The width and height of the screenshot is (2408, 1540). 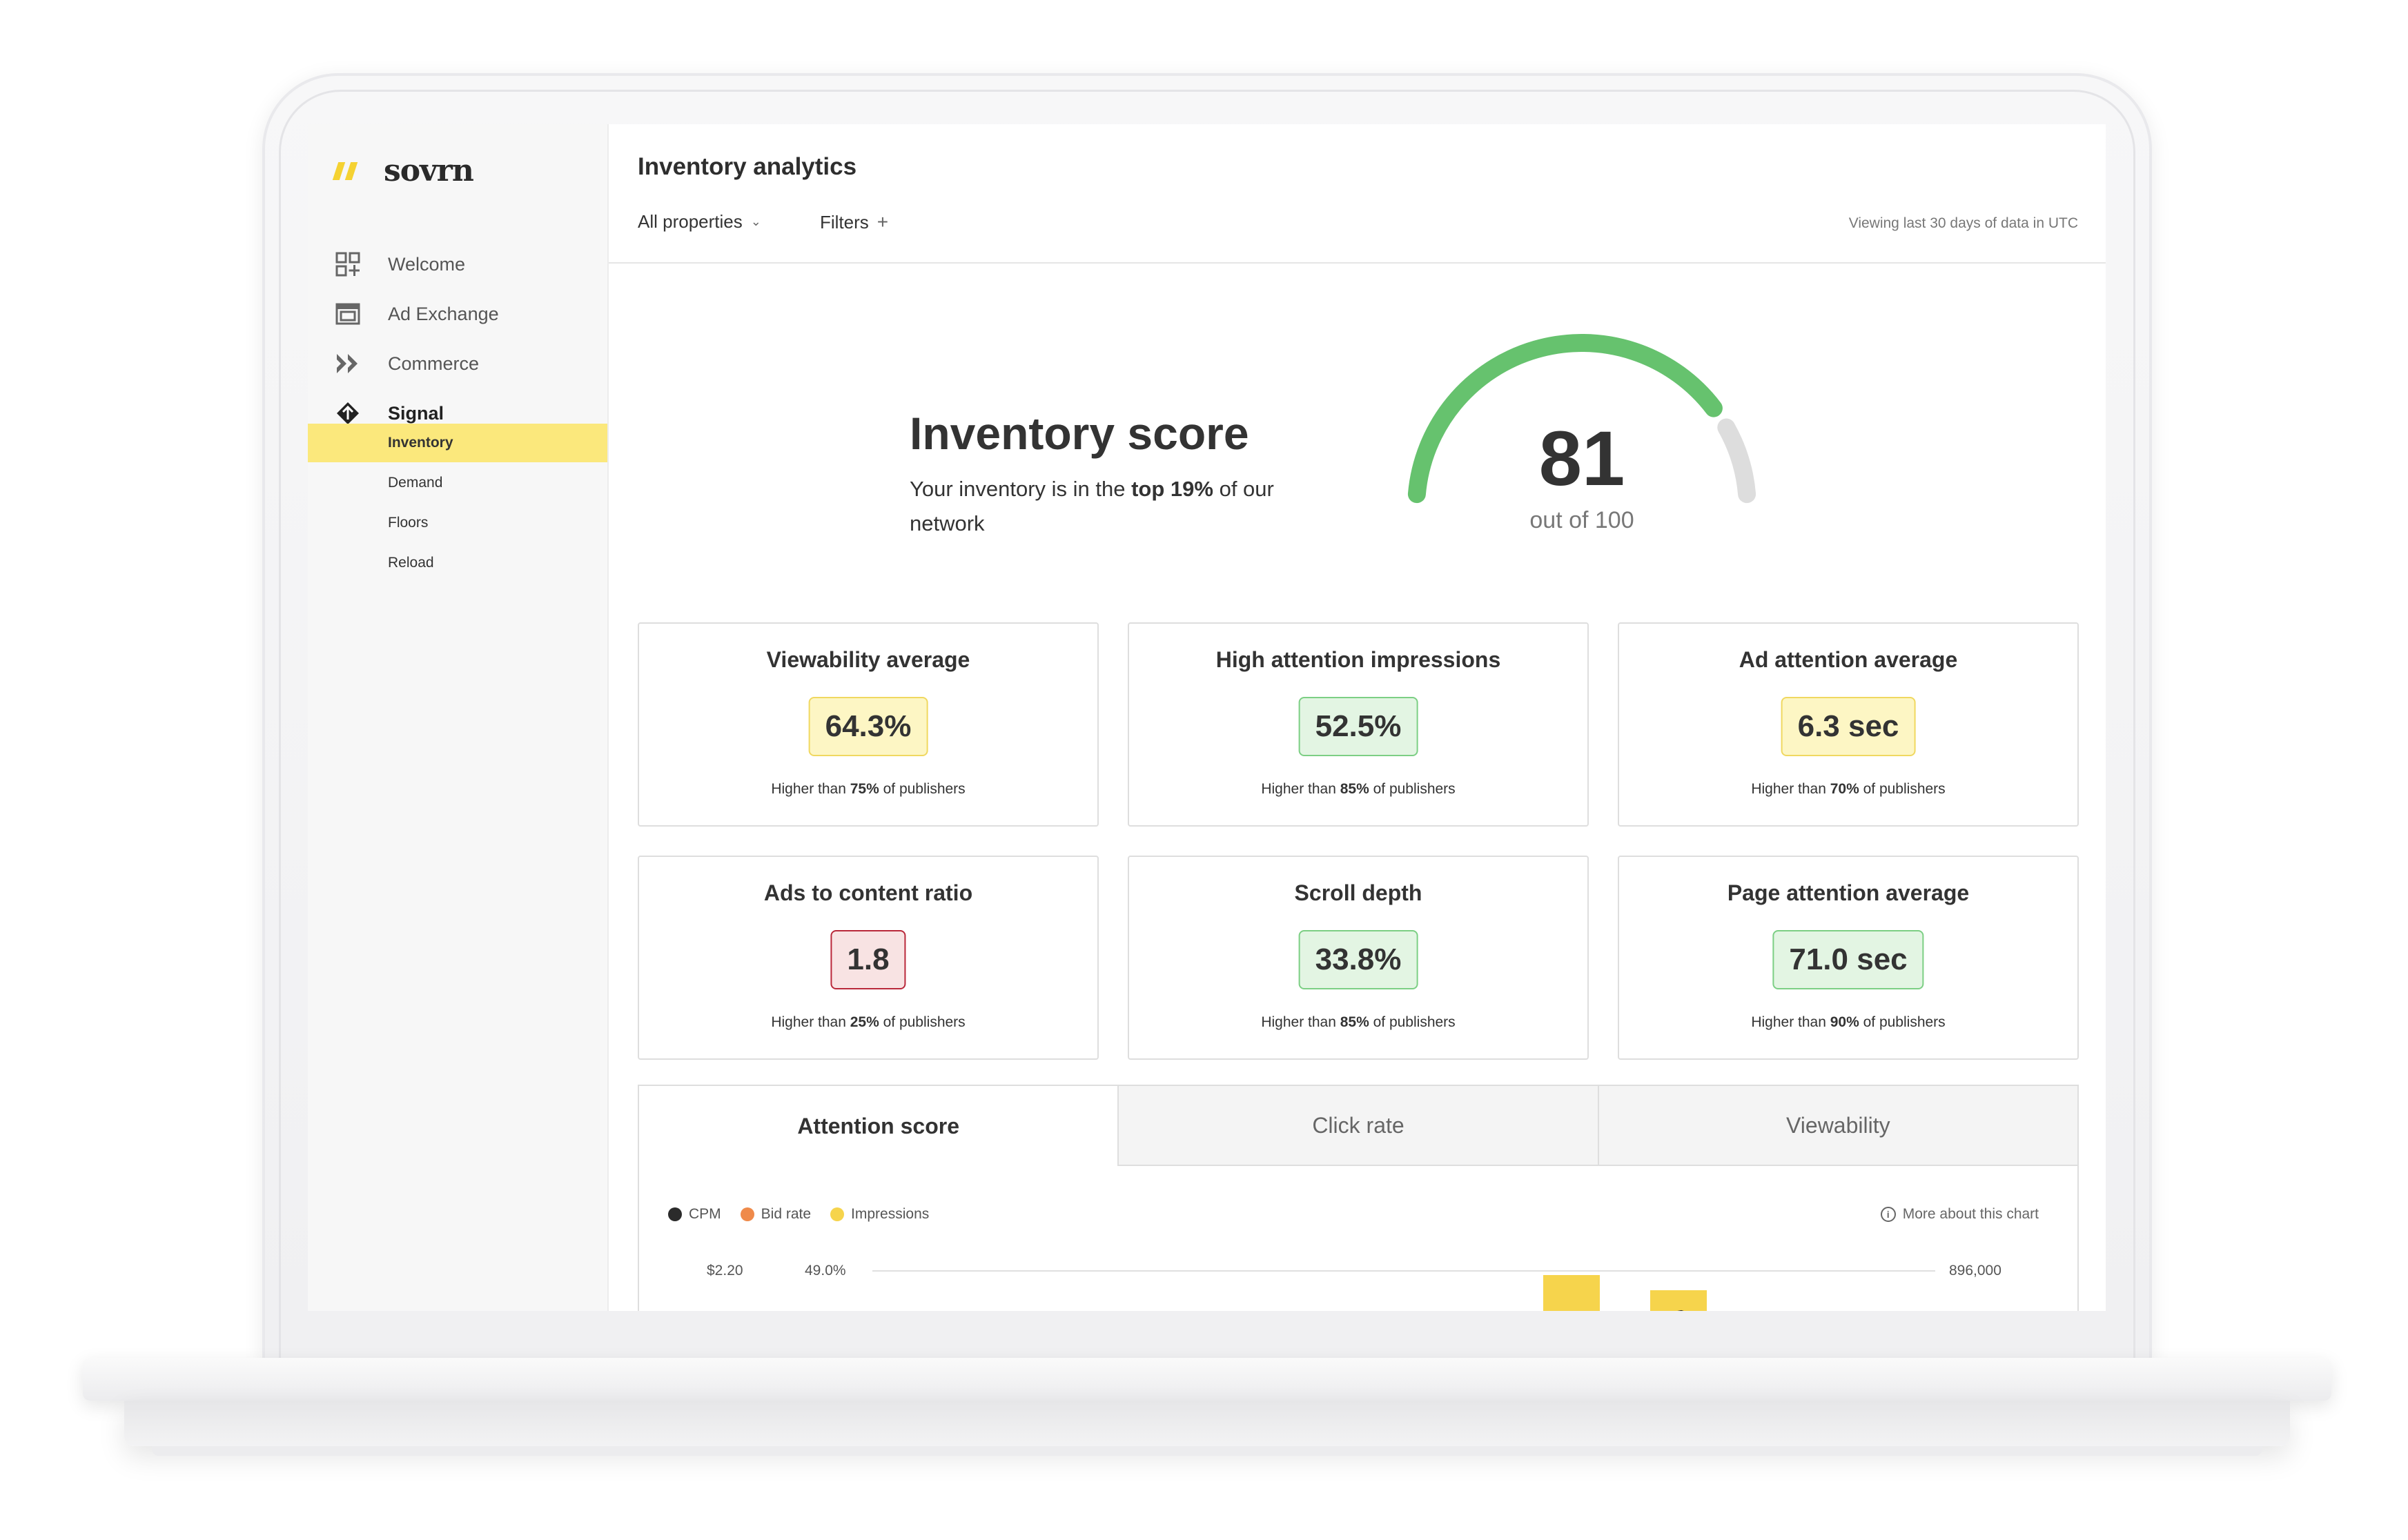 What do you see at coordinates (1625, 1293) in the screenshot?
I see `chart-plot-area` at bounding box center [1625, 1293].